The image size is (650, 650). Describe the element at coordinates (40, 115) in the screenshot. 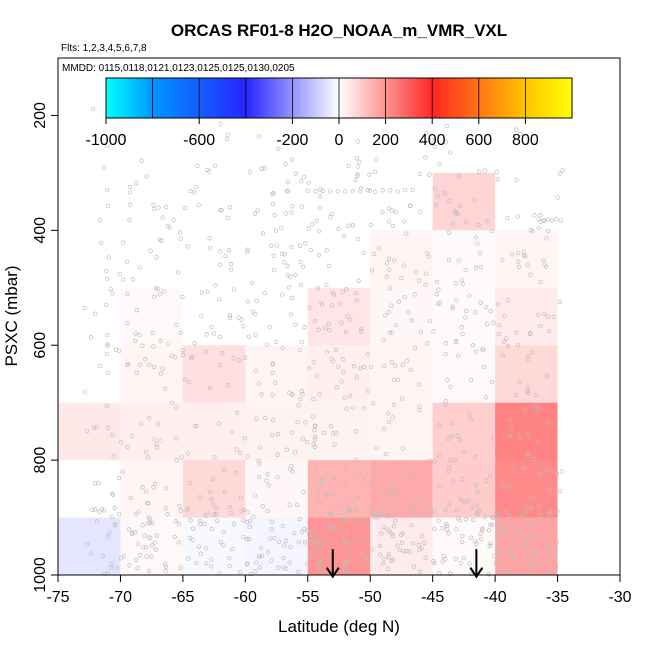

I see `y-tick-label: 200` at that location.